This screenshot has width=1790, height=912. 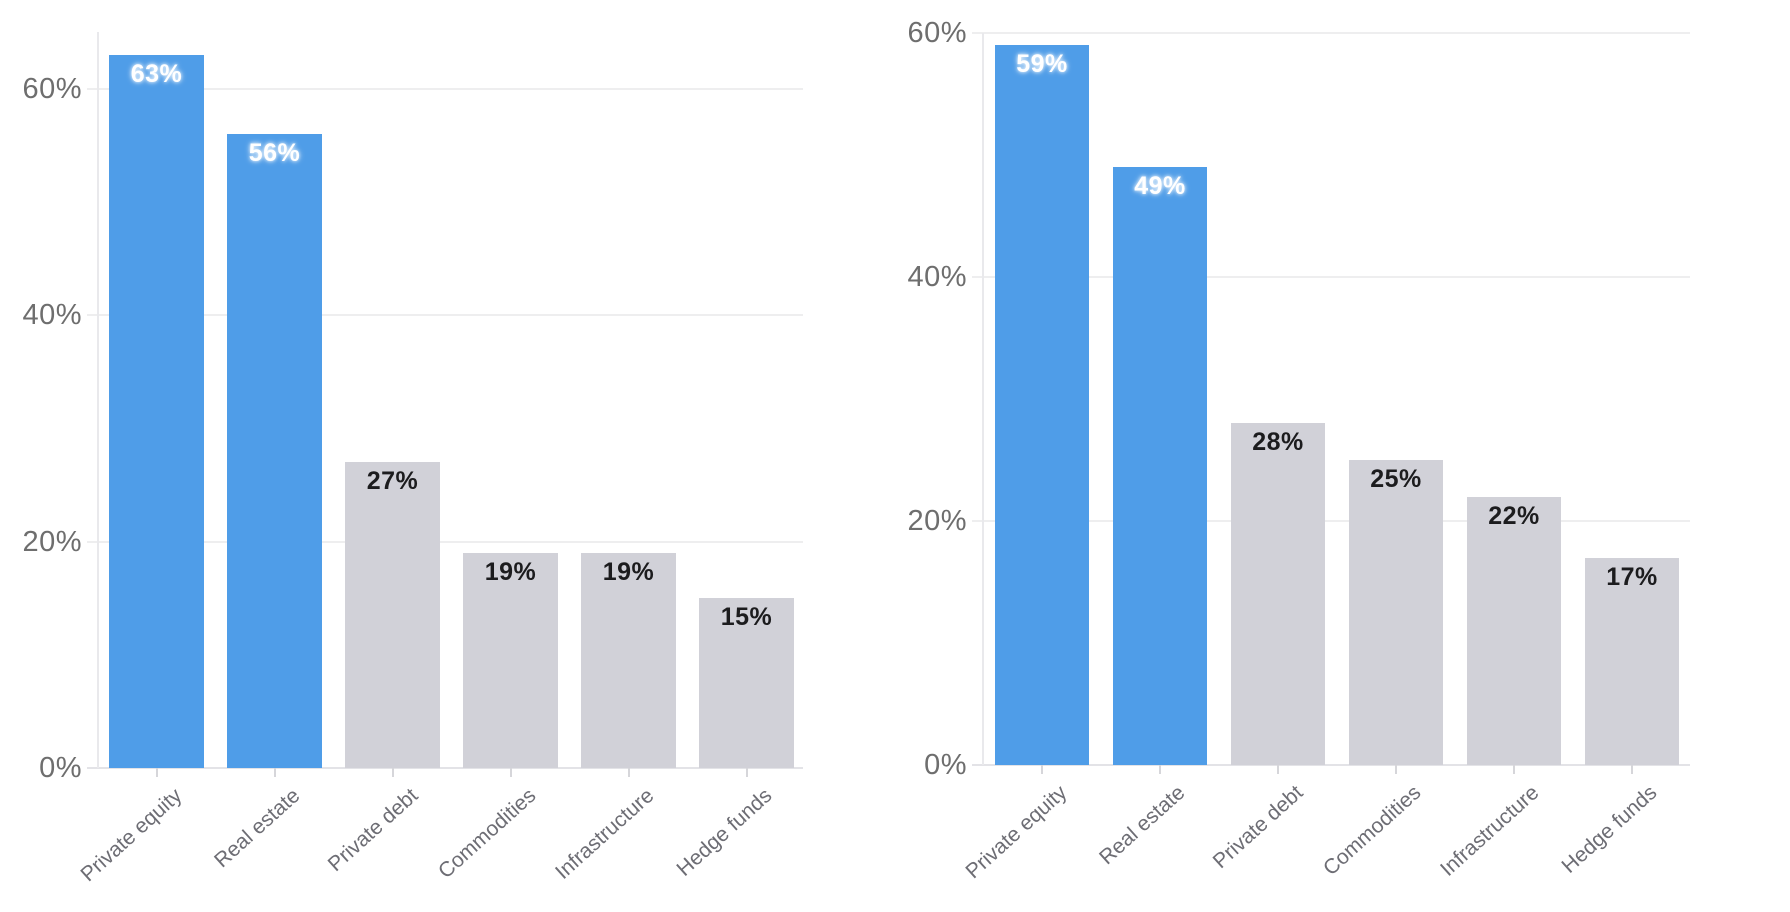 What do you see at coordinates (1514, 630) in the screenshot?
I see `bar-infrastructure: 22%` at bounding box center [1514, 630].